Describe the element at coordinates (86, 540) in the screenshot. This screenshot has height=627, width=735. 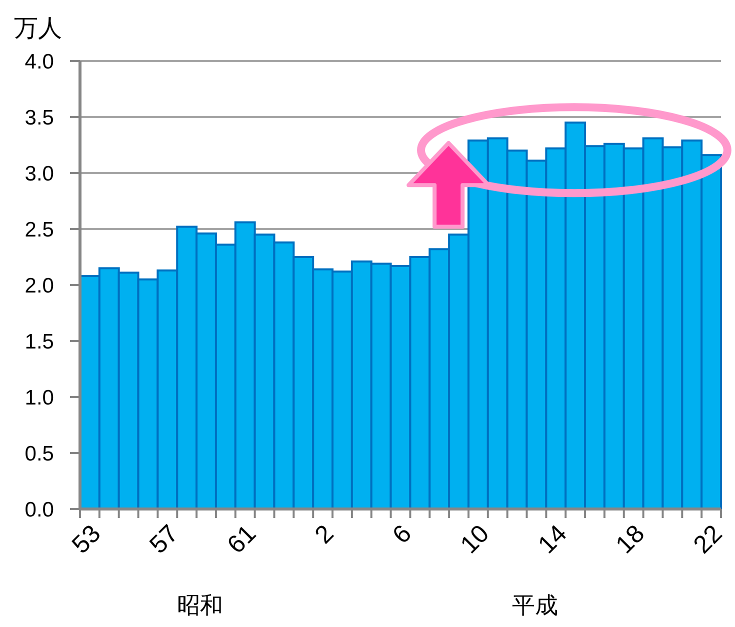
I see `x-tick-label: 53` at that location.